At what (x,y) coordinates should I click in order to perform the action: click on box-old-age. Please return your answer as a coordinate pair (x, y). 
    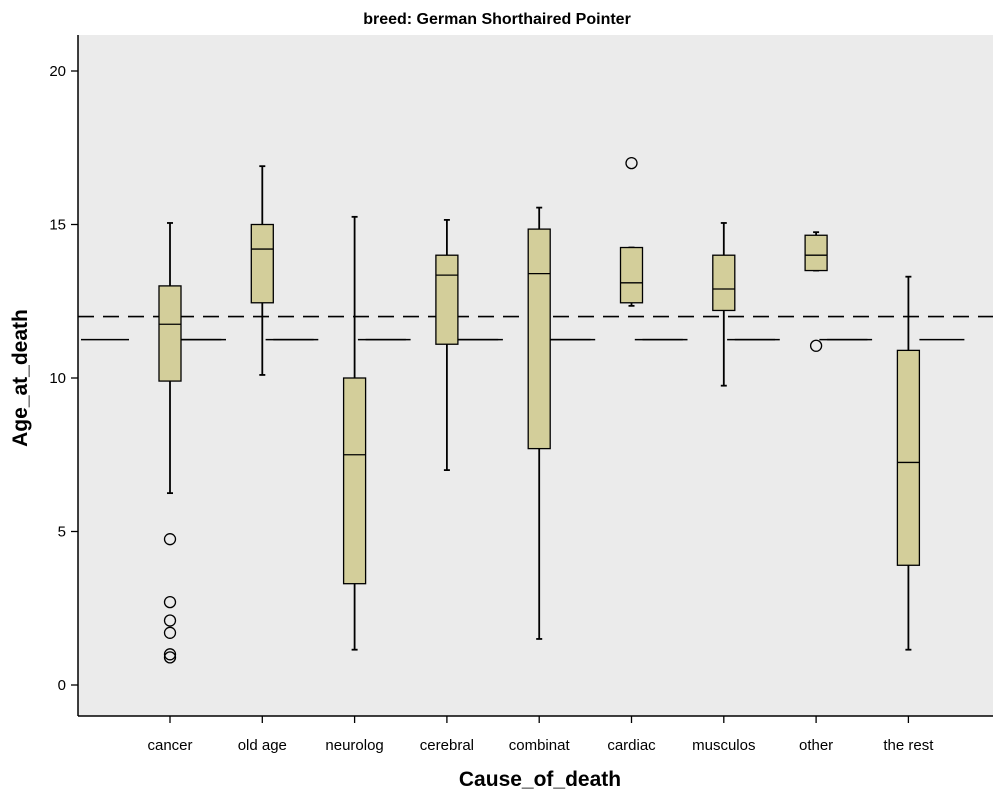
    Looking at the image, I should click on (262, 270).